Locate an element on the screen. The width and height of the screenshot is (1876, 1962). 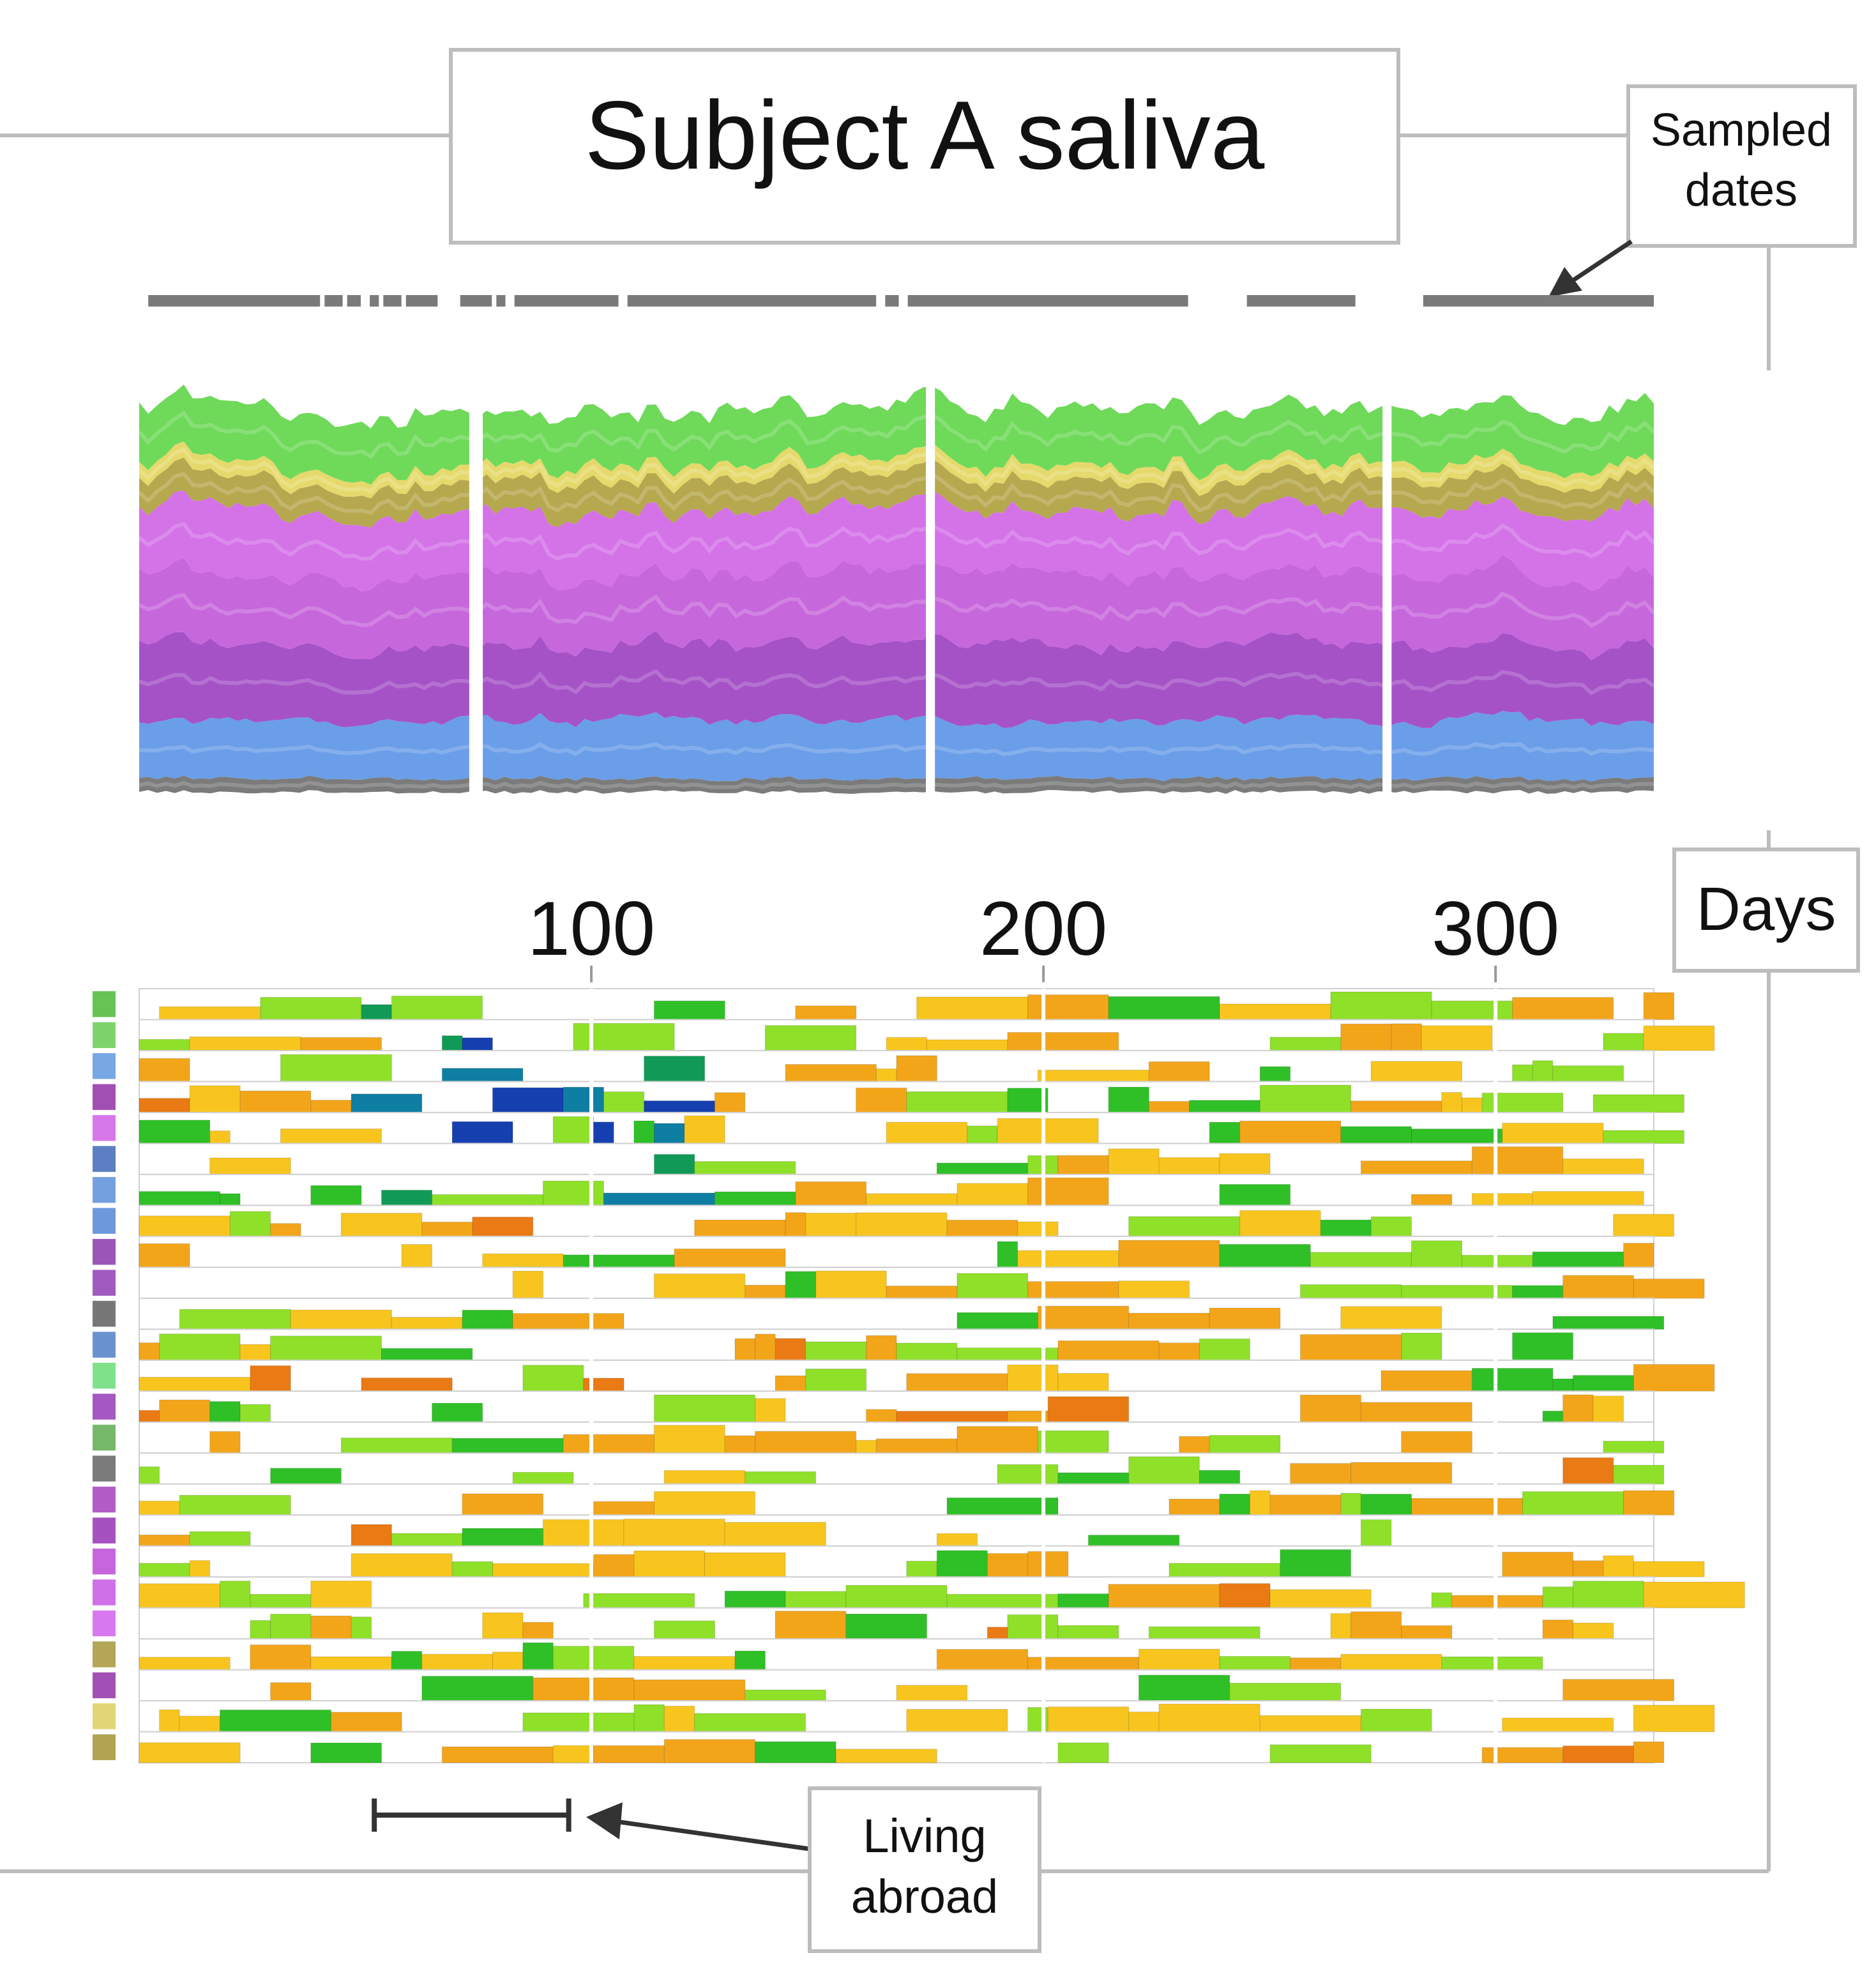
x-axis-ticks: 100 200 300 is located at coordinates (1043, 934).